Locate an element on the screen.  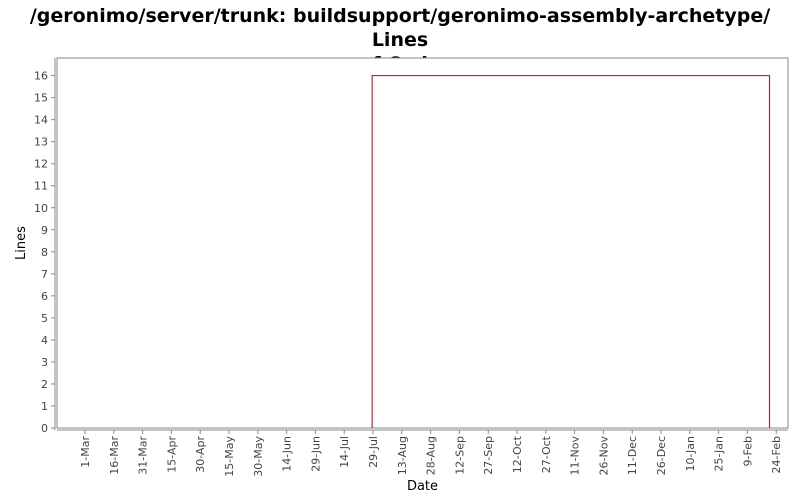
x-tick-label: 27-Sep is located at coordinates (488, 455).